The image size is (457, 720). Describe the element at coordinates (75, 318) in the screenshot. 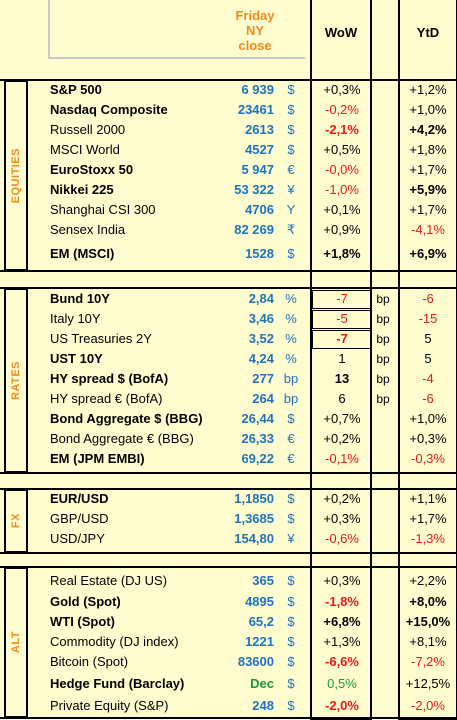

I see `row-name: Italy 10Y` at that location.